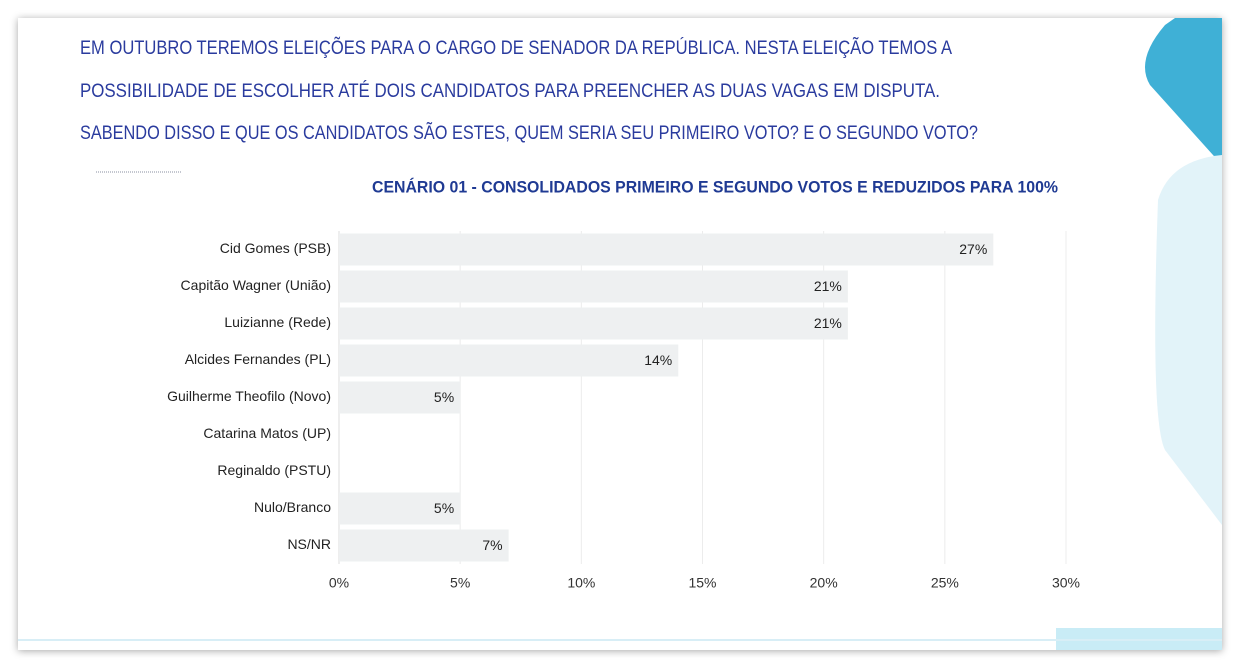 This screenshot has width=1242, height=672. Describe the element at coordinates (460, 583) in the screenshot. I see `x-tick-label: 5%` at that location.